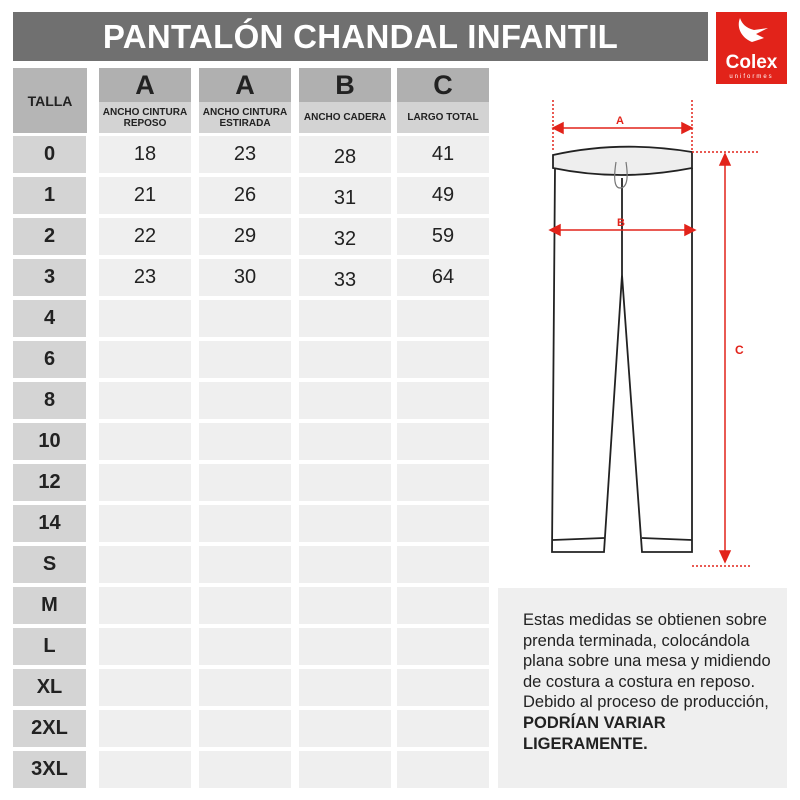  Describe the element at coordinates (345, 277) in the screenshot. I see `measurement-cell: 33` at that location.